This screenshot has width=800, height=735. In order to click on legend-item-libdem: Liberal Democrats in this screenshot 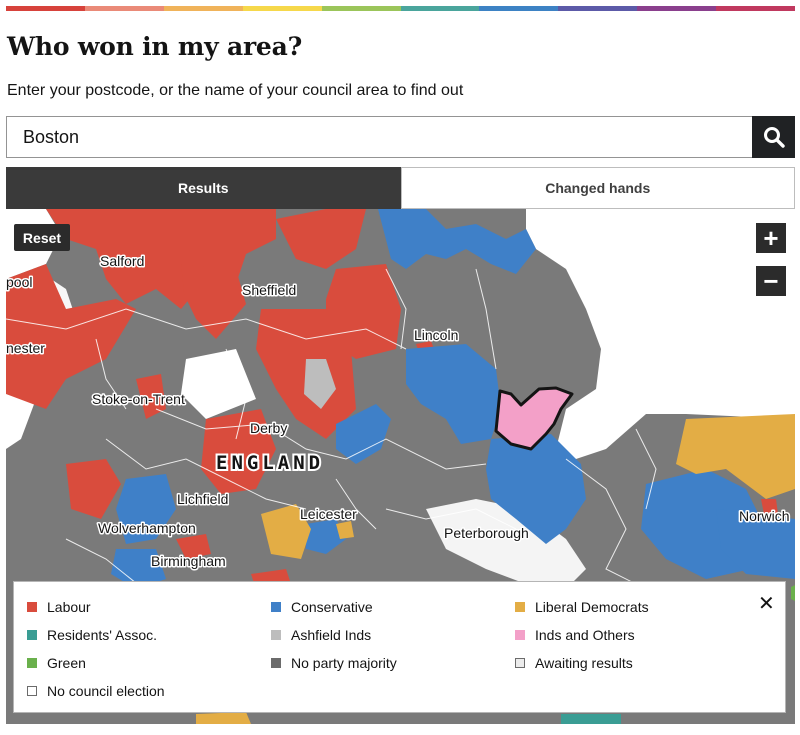, I will do `click(582, 607)`.